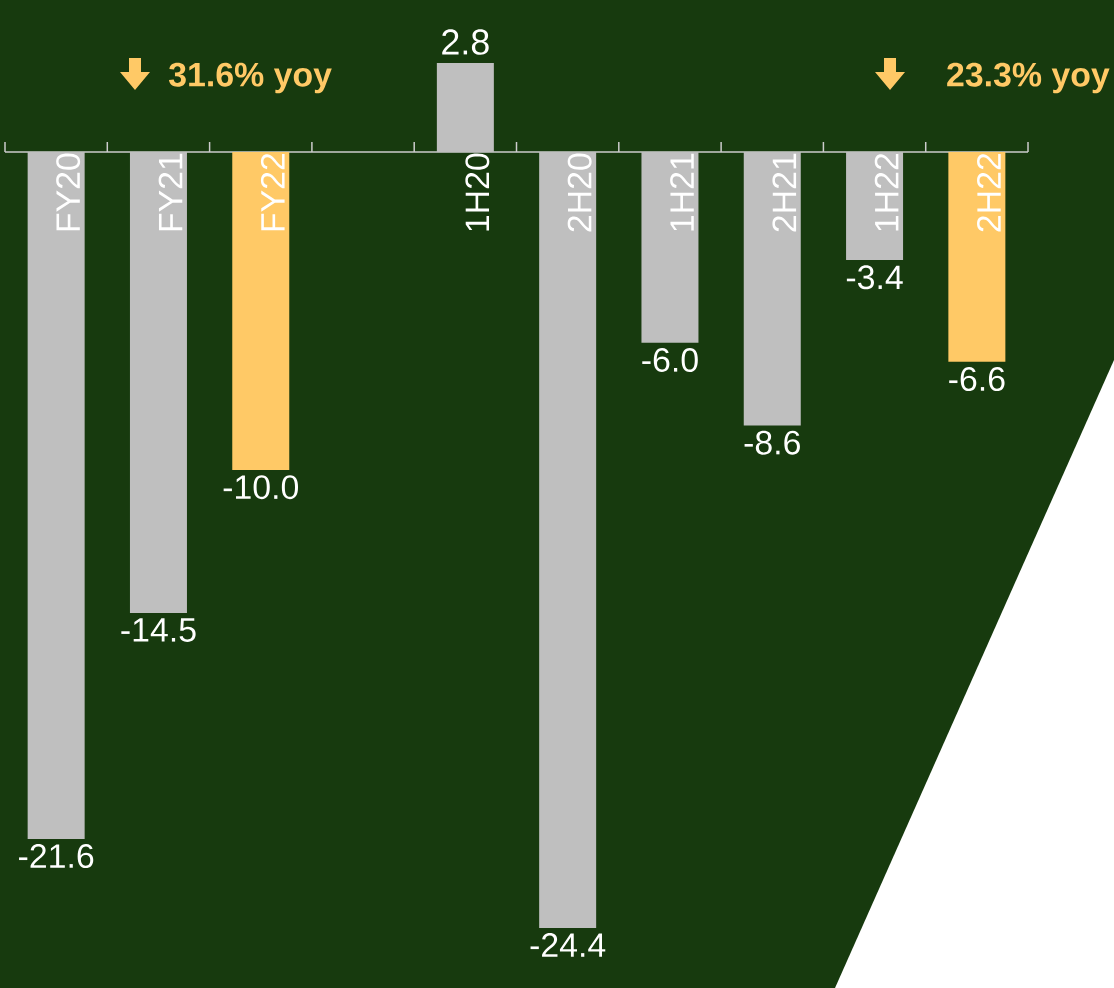 The image size is (1114, 988). What do you see at coordinates (170, 192) in the screenshot?
I see `x-tick-label: FY21` at bounding box center [170, 192].